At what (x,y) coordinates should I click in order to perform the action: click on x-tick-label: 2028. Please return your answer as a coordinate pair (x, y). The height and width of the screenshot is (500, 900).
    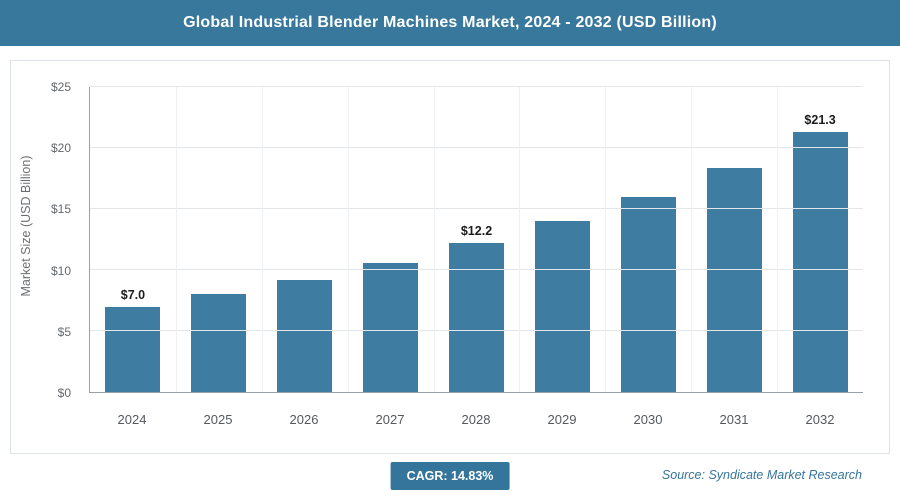
    Looking at the image, I should click on (476, 419).